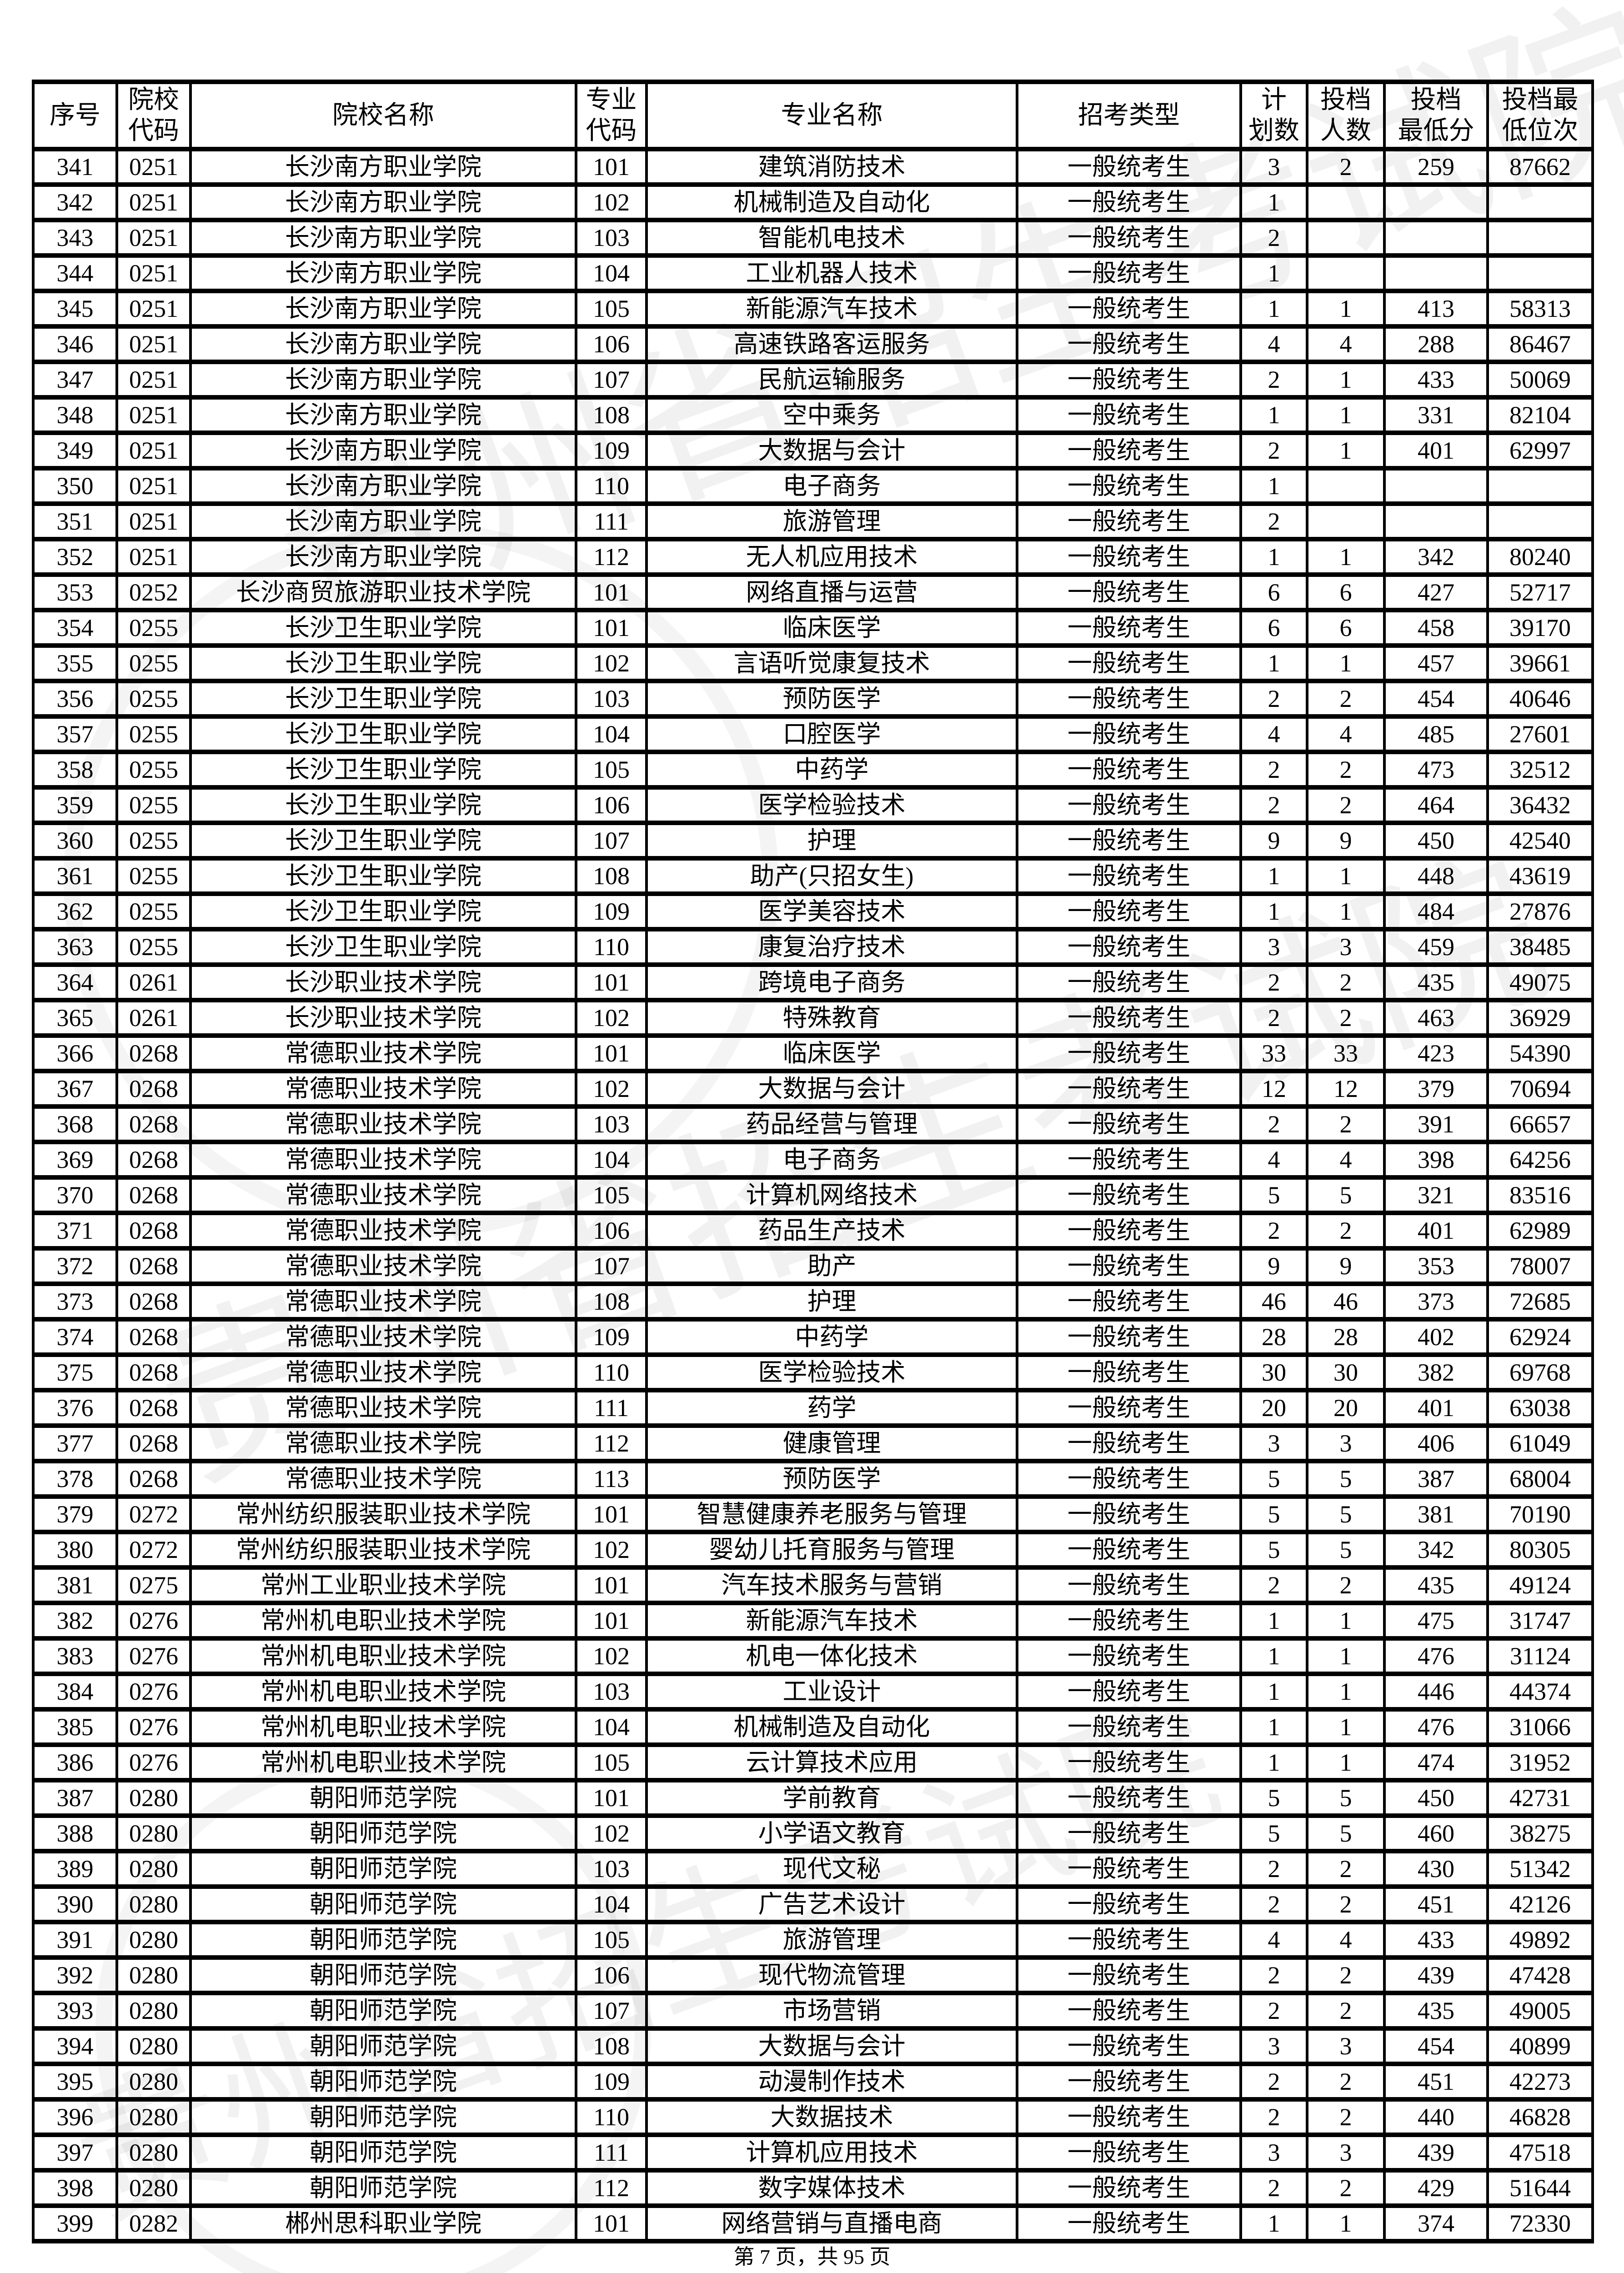 This screenshot has height=2273, width=1624. What do you see at coordinates (831, 309) in the screenshot?
I see `cell: 新能源汽车技术` at bounding box center [831, 309].